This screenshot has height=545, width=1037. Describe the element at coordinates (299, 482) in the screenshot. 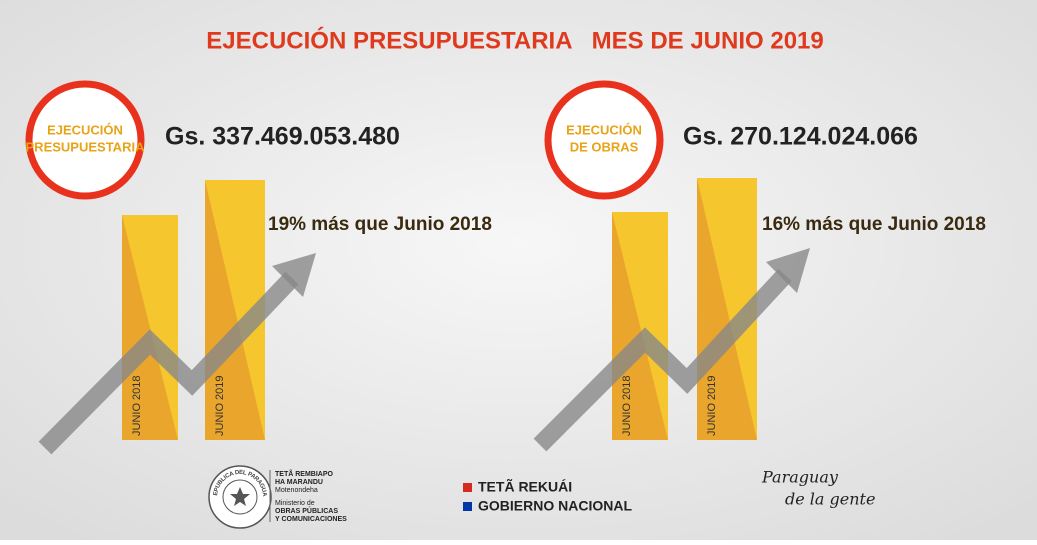

I see `ministry-text: HA MARANDU` at that location.